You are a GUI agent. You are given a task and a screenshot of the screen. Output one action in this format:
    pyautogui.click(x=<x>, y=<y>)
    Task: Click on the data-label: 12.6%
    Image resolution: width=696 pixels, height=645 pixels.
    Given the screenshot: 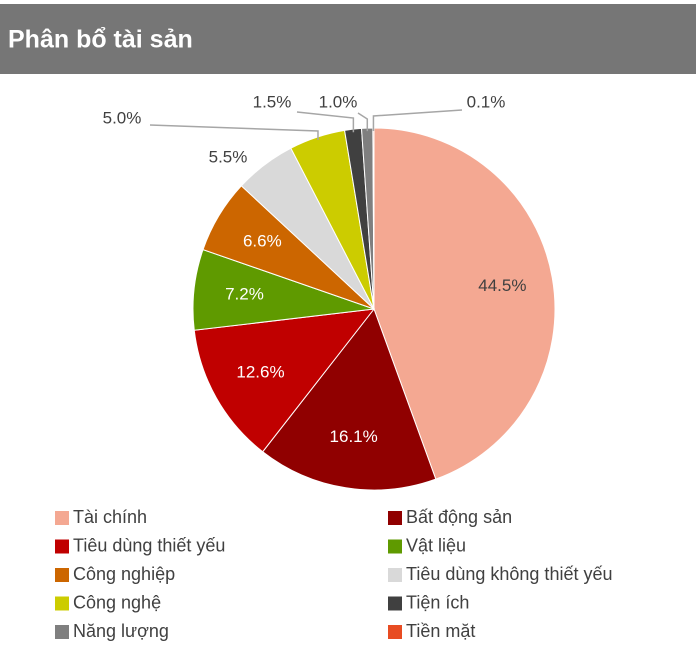 What is the action you would take?
    pyautogui.click(x=260, y=371)
    